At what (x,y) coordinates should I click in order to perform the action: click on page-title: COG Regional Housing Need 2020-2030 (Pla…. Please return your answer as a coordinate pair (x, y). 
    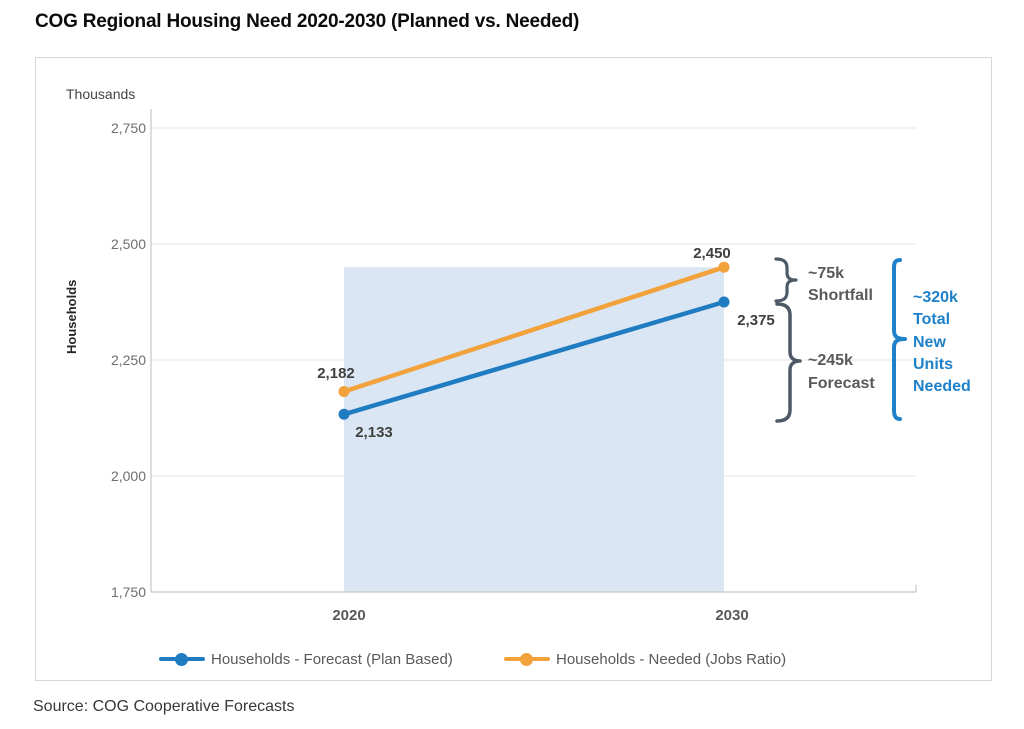
    Looking at the image, I should click on (307, 21).